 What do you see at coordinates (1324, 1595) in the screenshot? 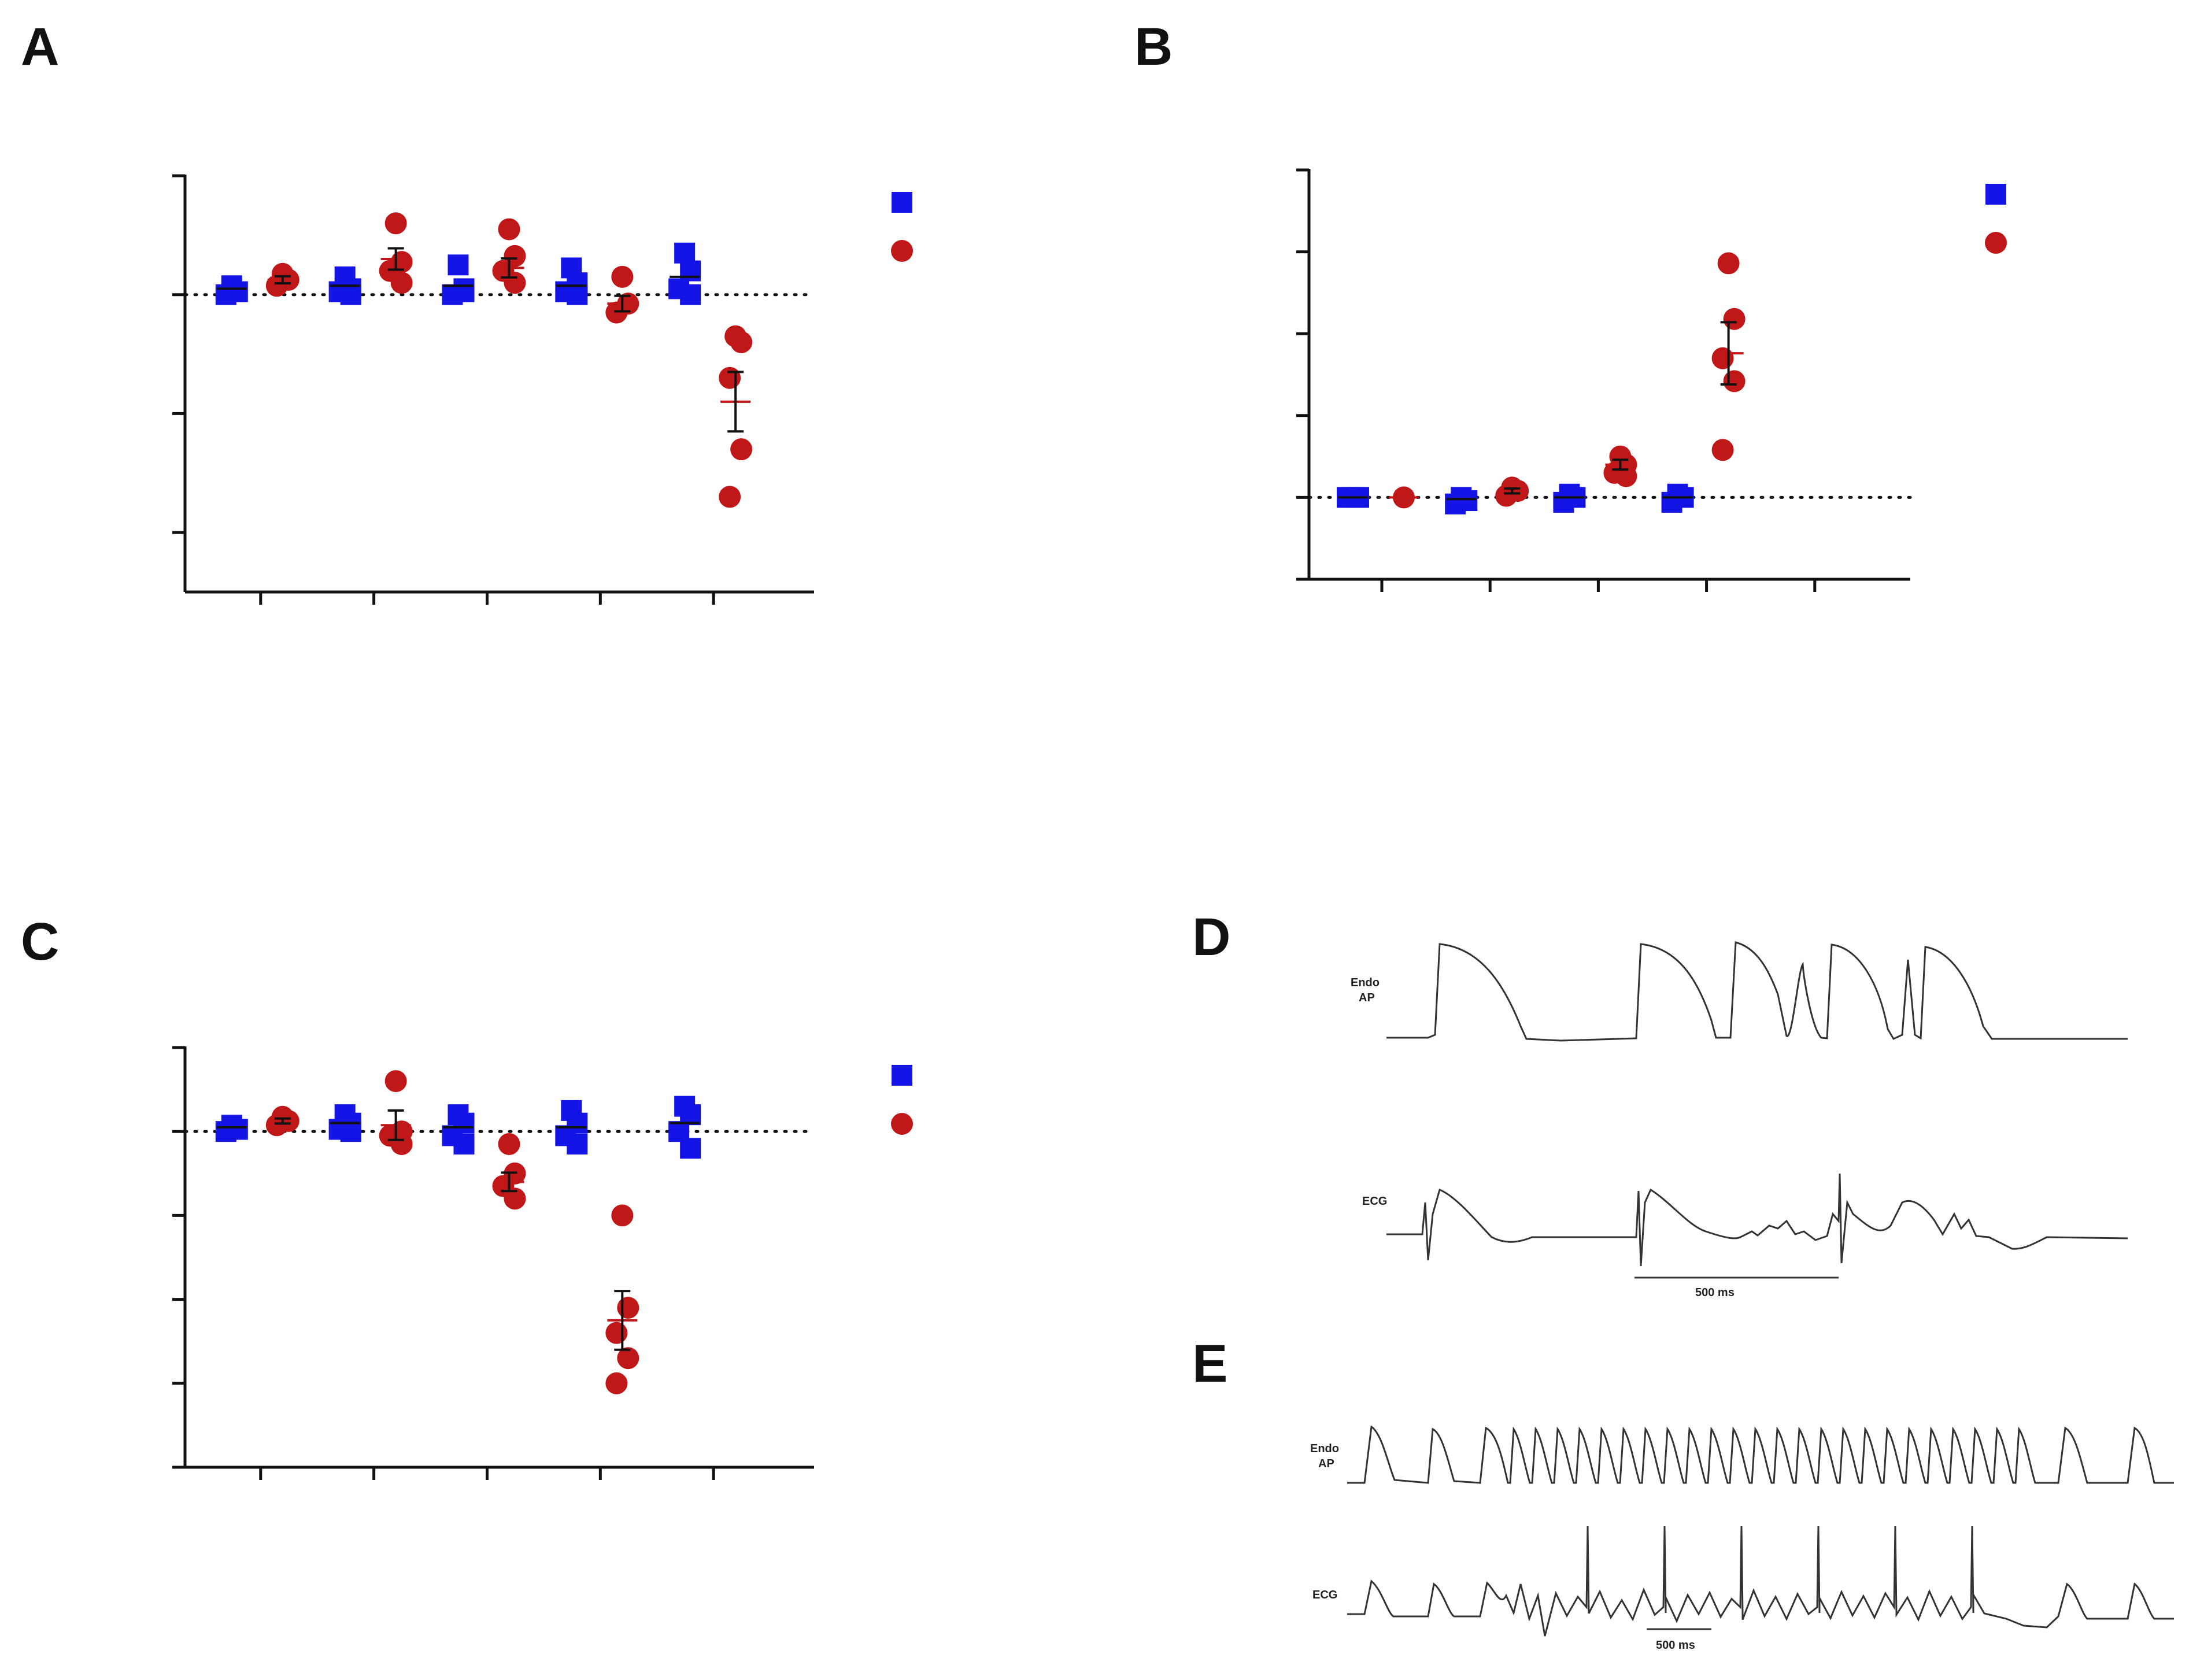
I see `trace-e-ecg-label: ECG` at bounding box center [1324, 1595].